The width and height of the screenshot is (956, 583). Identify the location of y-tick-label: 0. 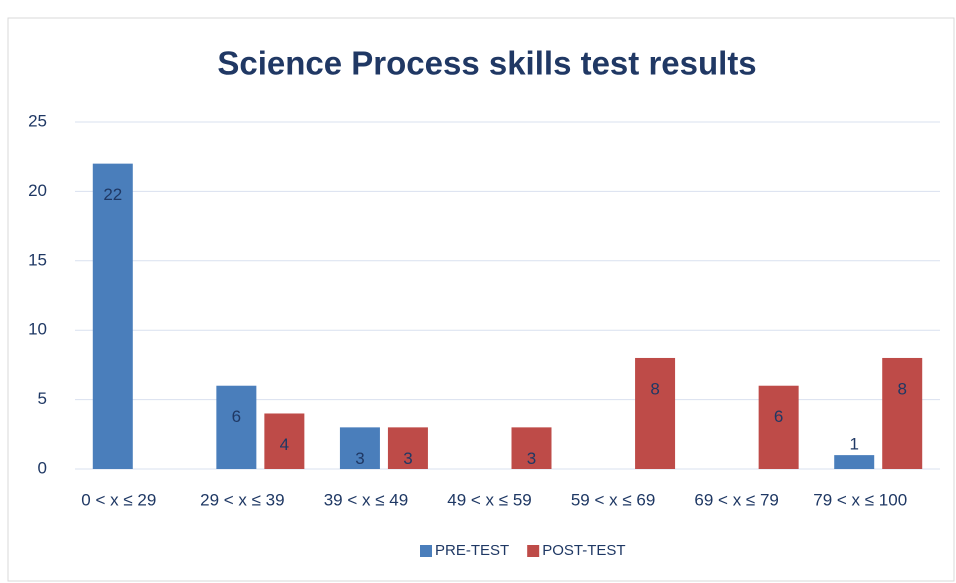
(42, 467).